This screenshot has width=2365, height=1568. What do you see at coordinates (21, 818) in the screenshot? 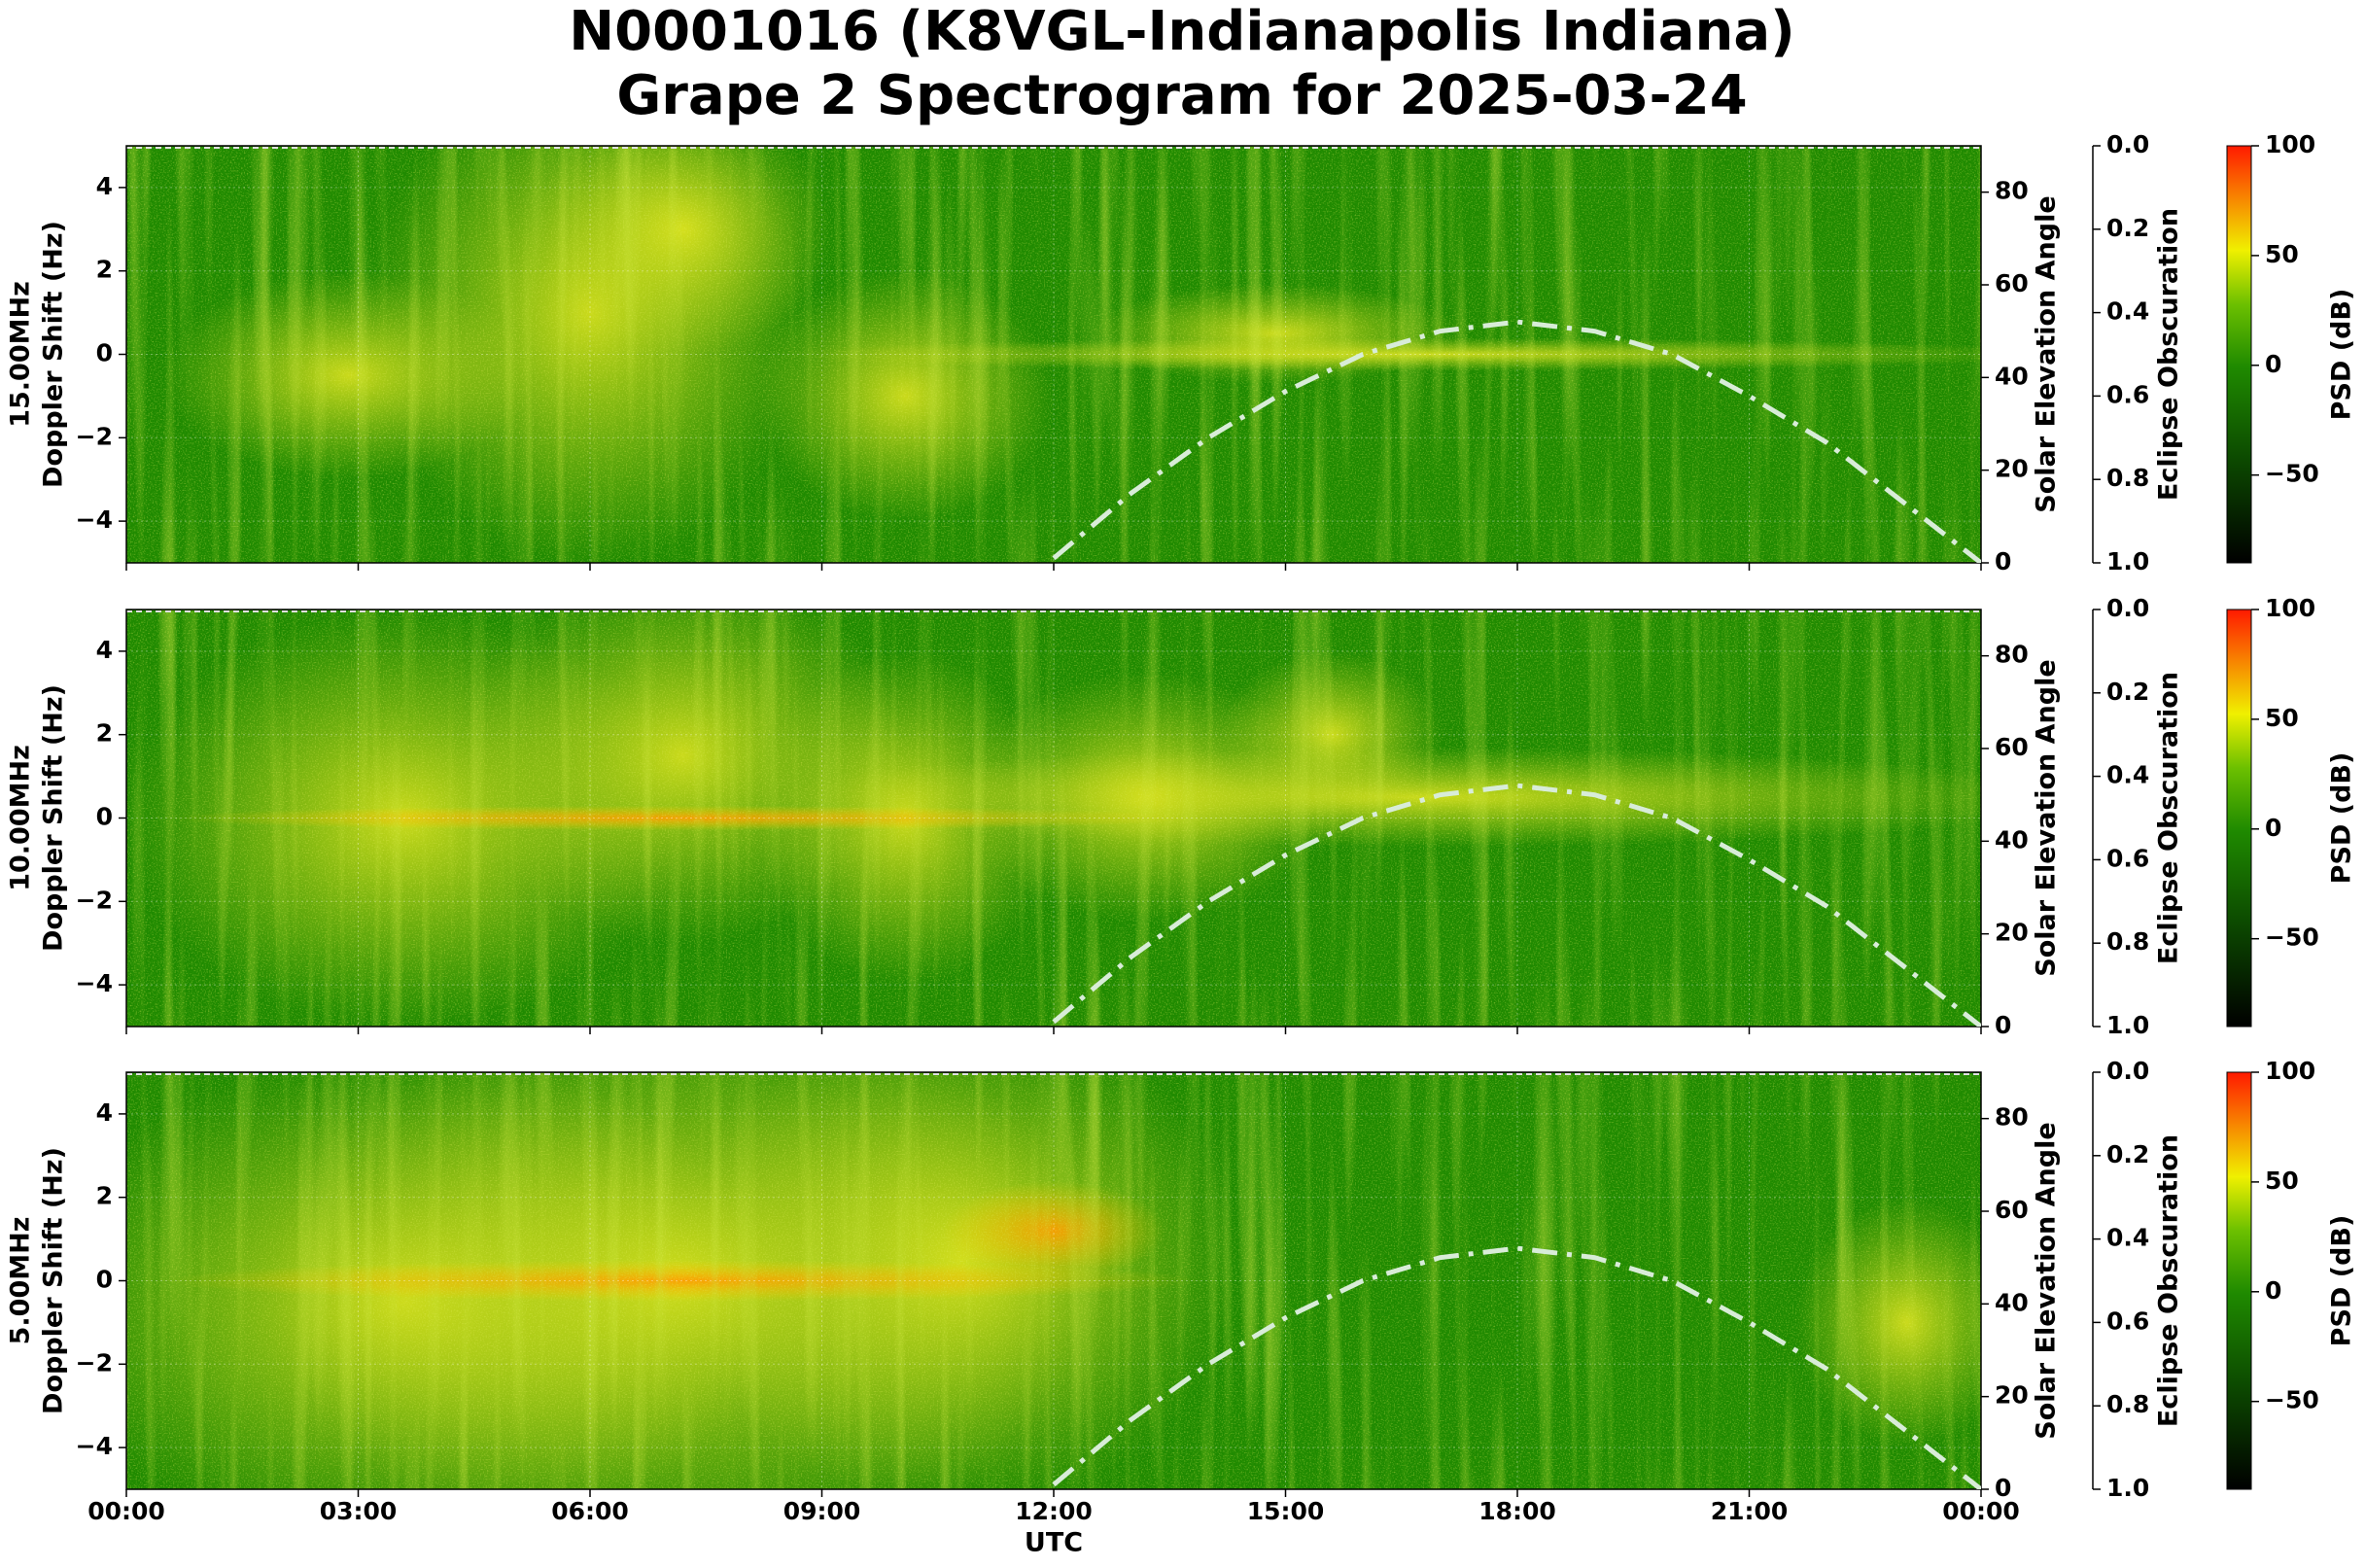
I see `y-axis-label: 10.00MHz` at bounding box center [21, 818].